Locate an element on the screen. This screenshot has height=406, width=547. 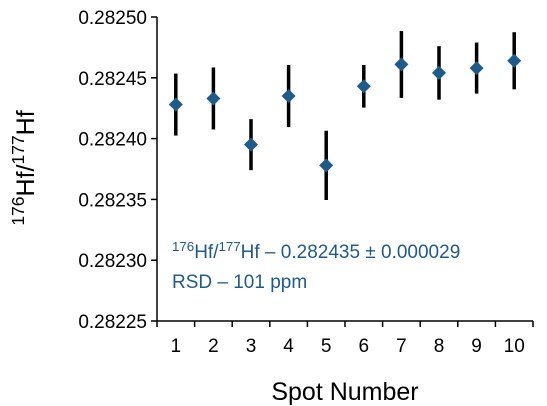
y-tick-label: 0.28240 is located at coordinates (112, 140).